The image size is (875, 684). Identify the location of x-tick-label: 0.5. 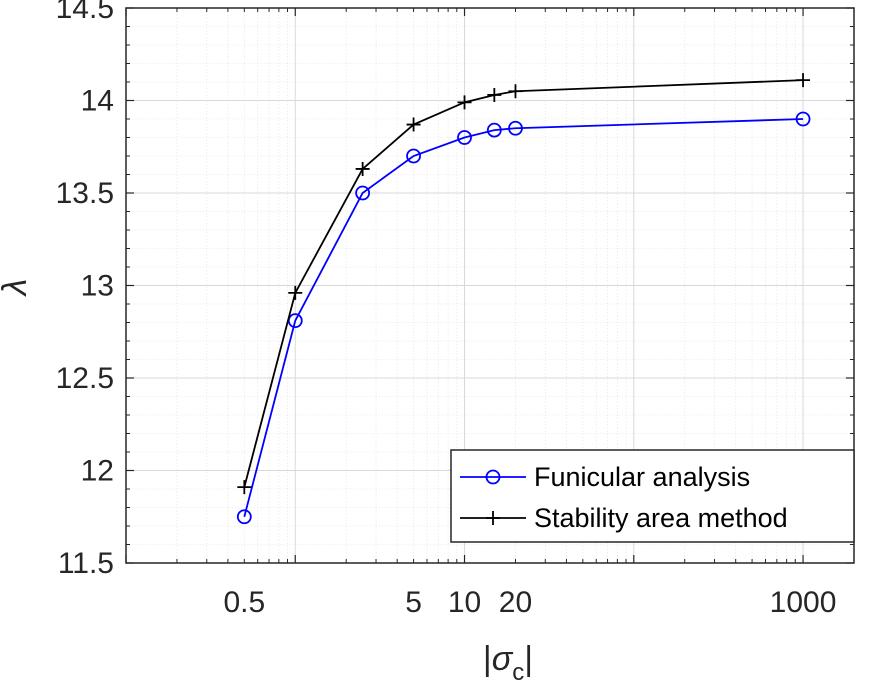
(244, 602).